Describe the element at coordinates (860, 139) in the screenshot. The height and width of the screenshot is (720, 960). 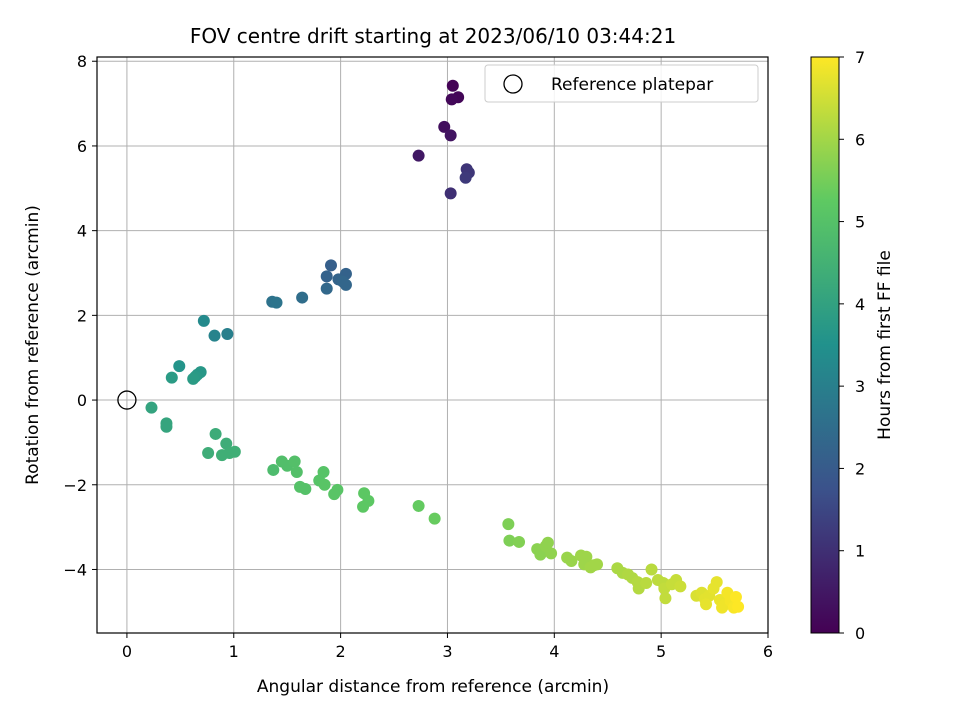
I see `colorbar-tick-label: 6` at that location.